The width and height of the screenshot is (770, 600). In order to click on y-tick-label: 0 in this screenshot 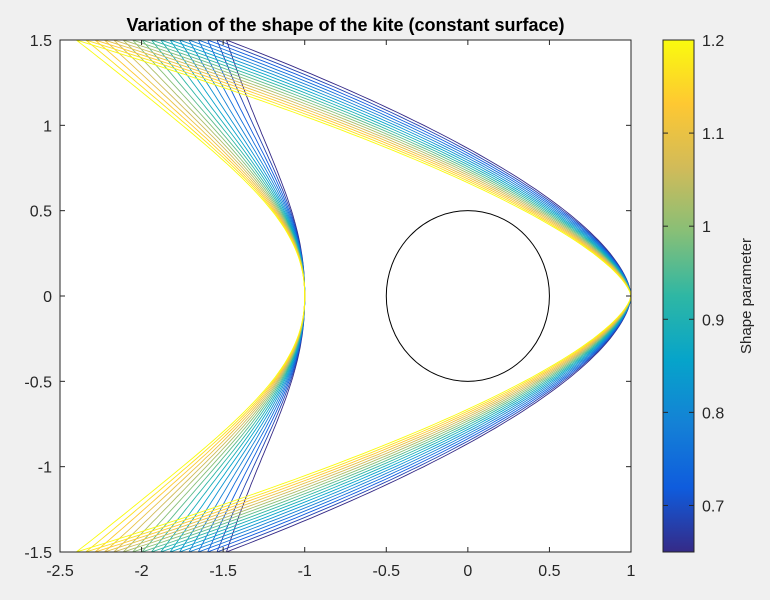, I will do `click(47, 297)`.